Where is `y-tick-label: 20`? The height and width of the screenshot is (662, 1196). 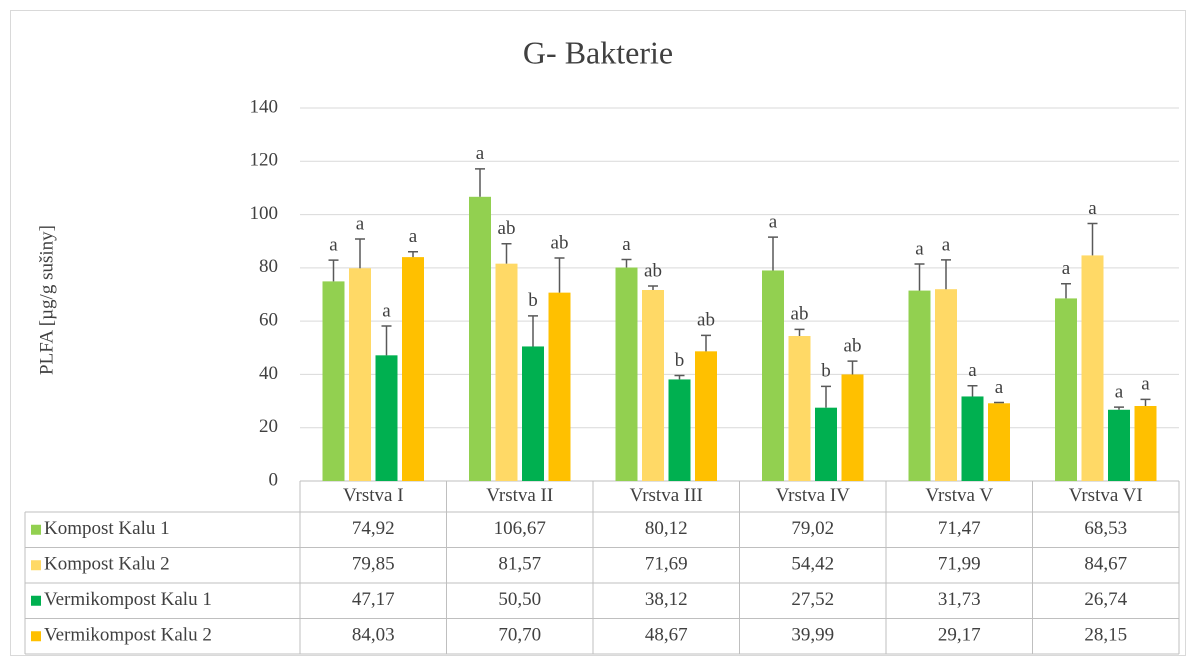 y-tick-label: 20 is located at coordinates (268, 426).